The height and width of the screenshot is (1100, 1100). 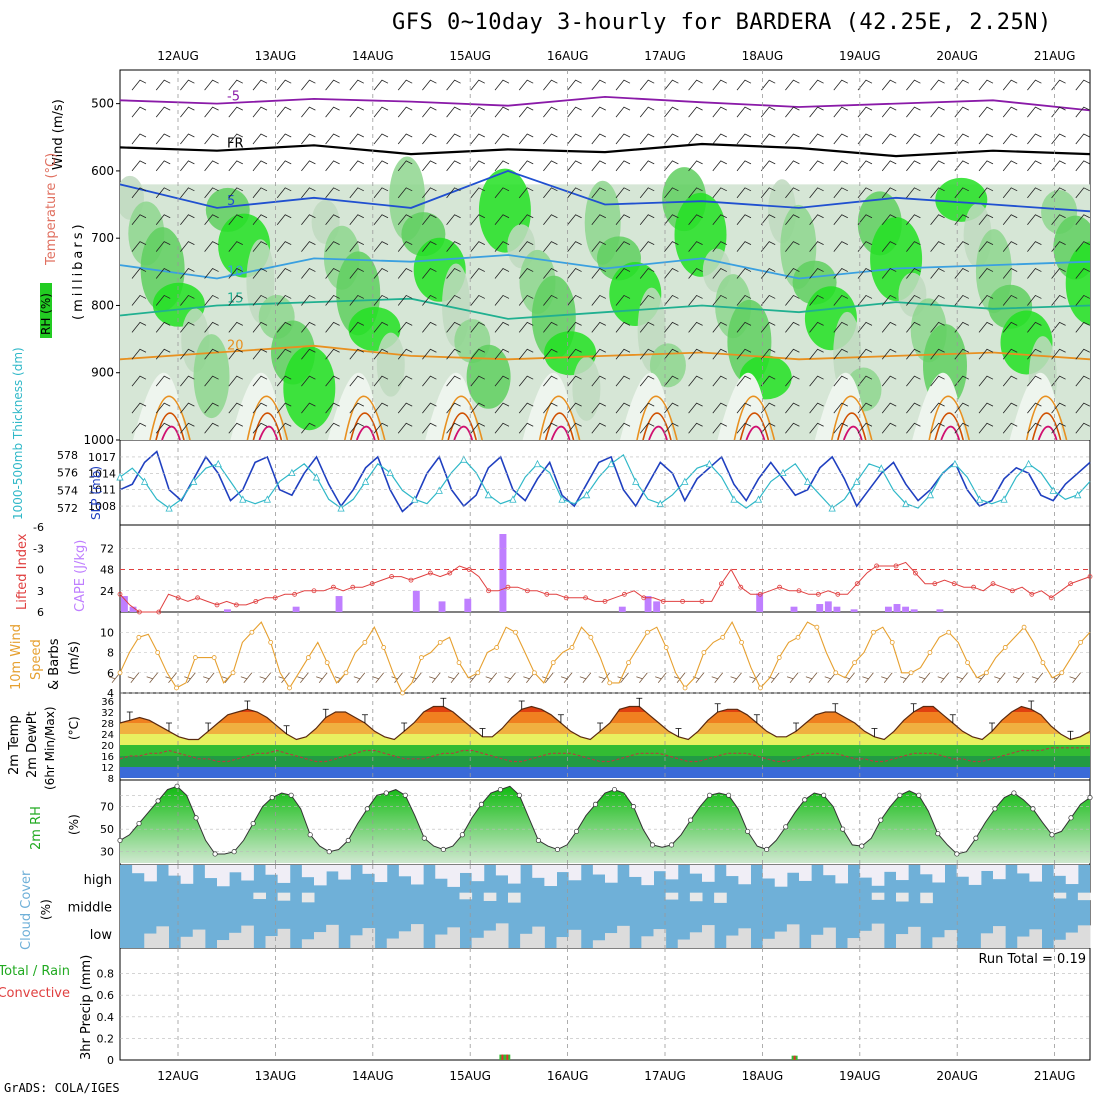 I want to click on slp-line, so click(x=605, y=481).